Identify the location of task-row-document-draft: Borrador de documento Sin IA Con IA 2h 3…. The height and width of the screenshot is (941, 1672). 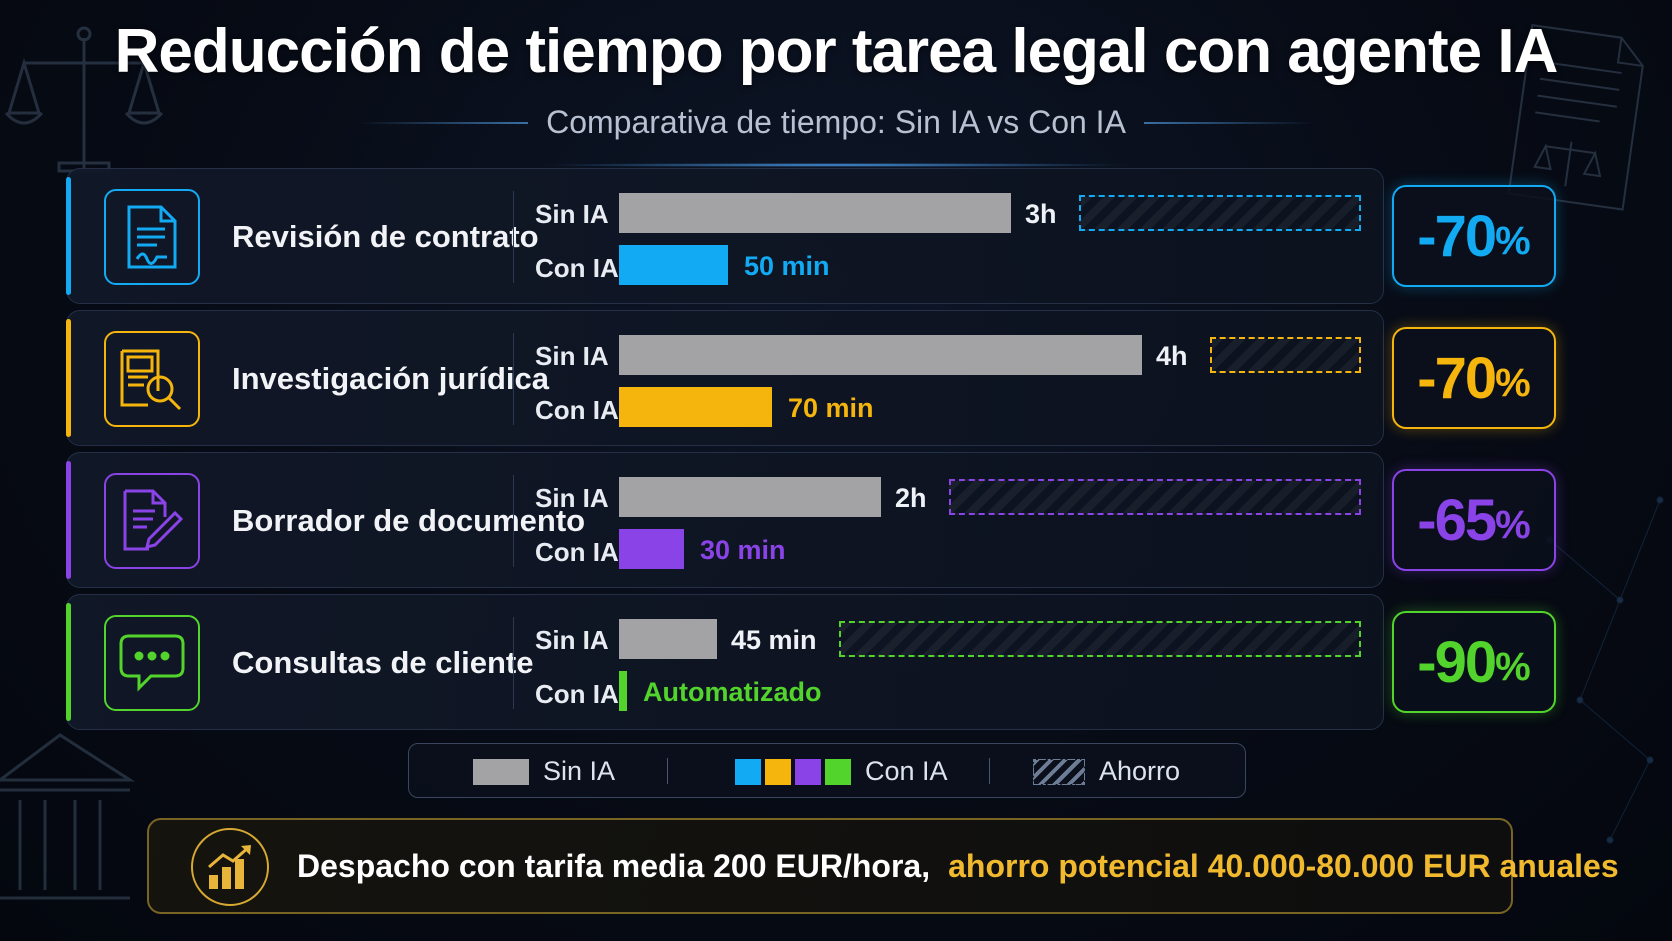
(725, 520).